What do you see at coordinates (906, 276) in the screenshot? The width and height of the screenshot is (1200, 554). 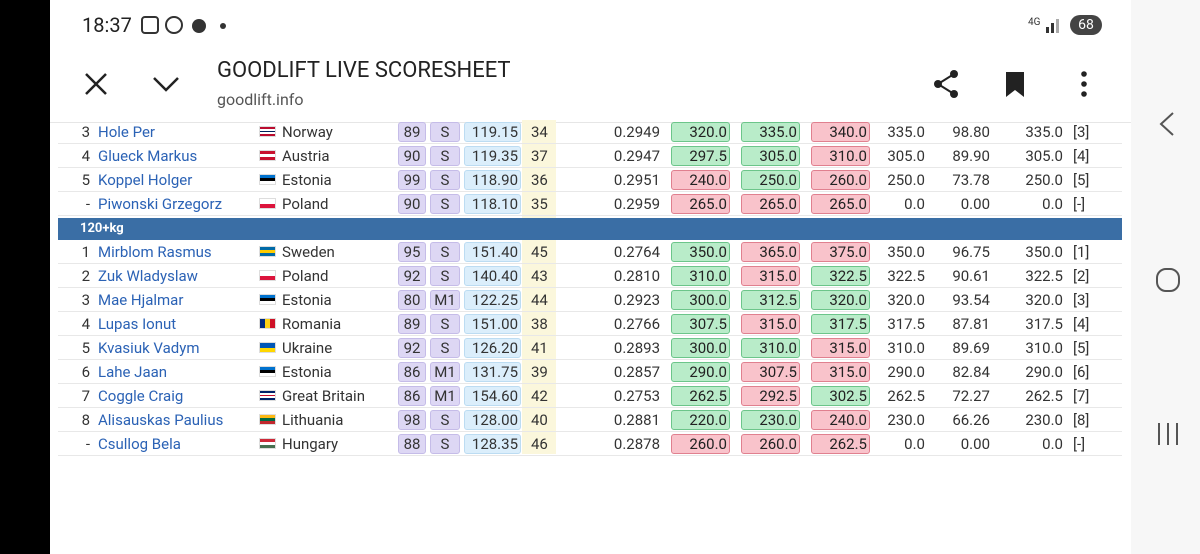 I see `total: 322.5` at bounding box center [906, 276].